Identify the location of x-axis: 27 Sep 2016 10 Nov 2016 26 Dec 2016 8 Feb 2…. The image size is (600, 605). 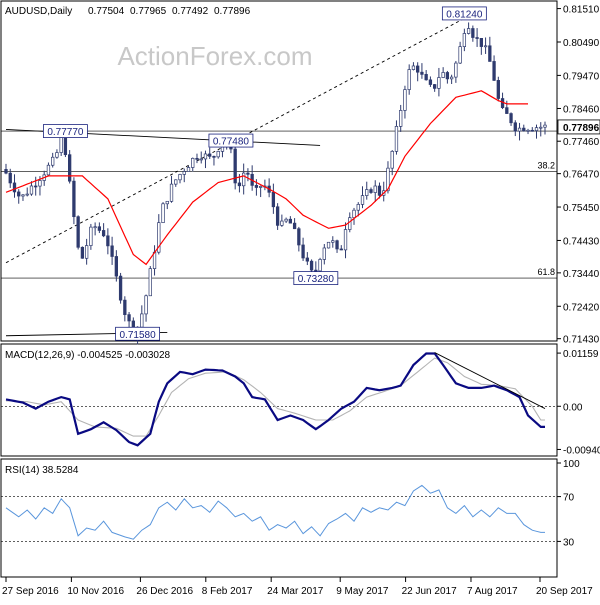
(297, 587).